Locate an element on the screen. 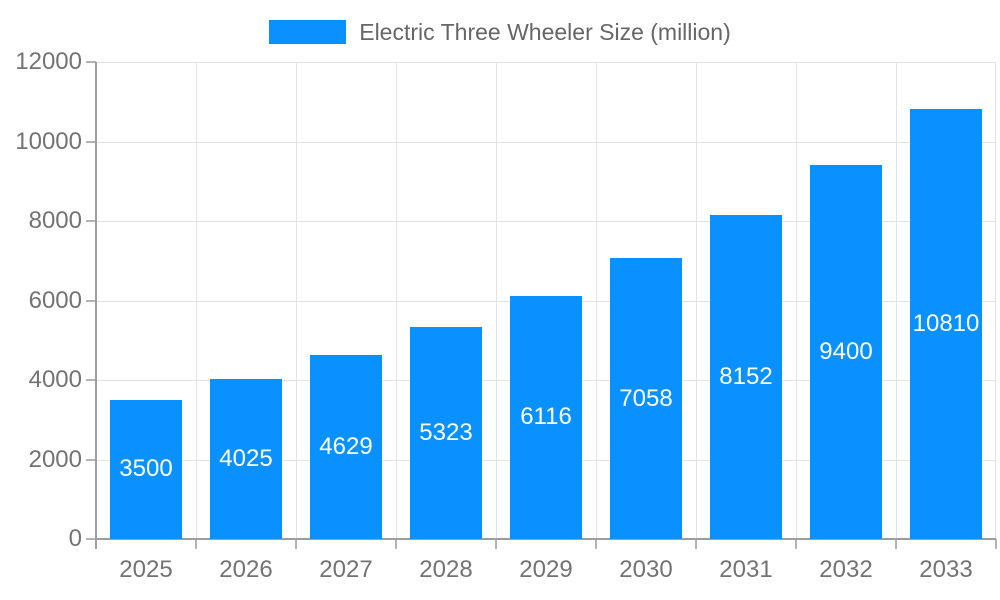  x-axis-label-2029: 2029 is located at coordinates (546, 569).